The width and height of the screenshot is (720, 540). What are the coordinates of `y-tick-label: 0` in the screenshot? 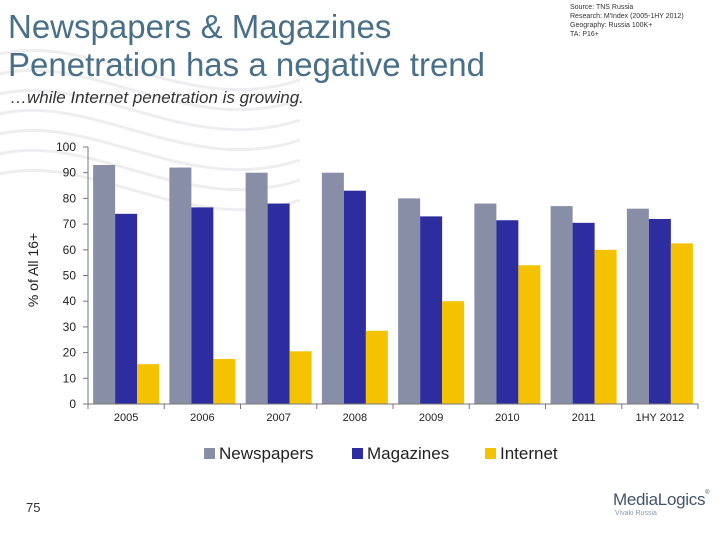 It's located at (72, 404).